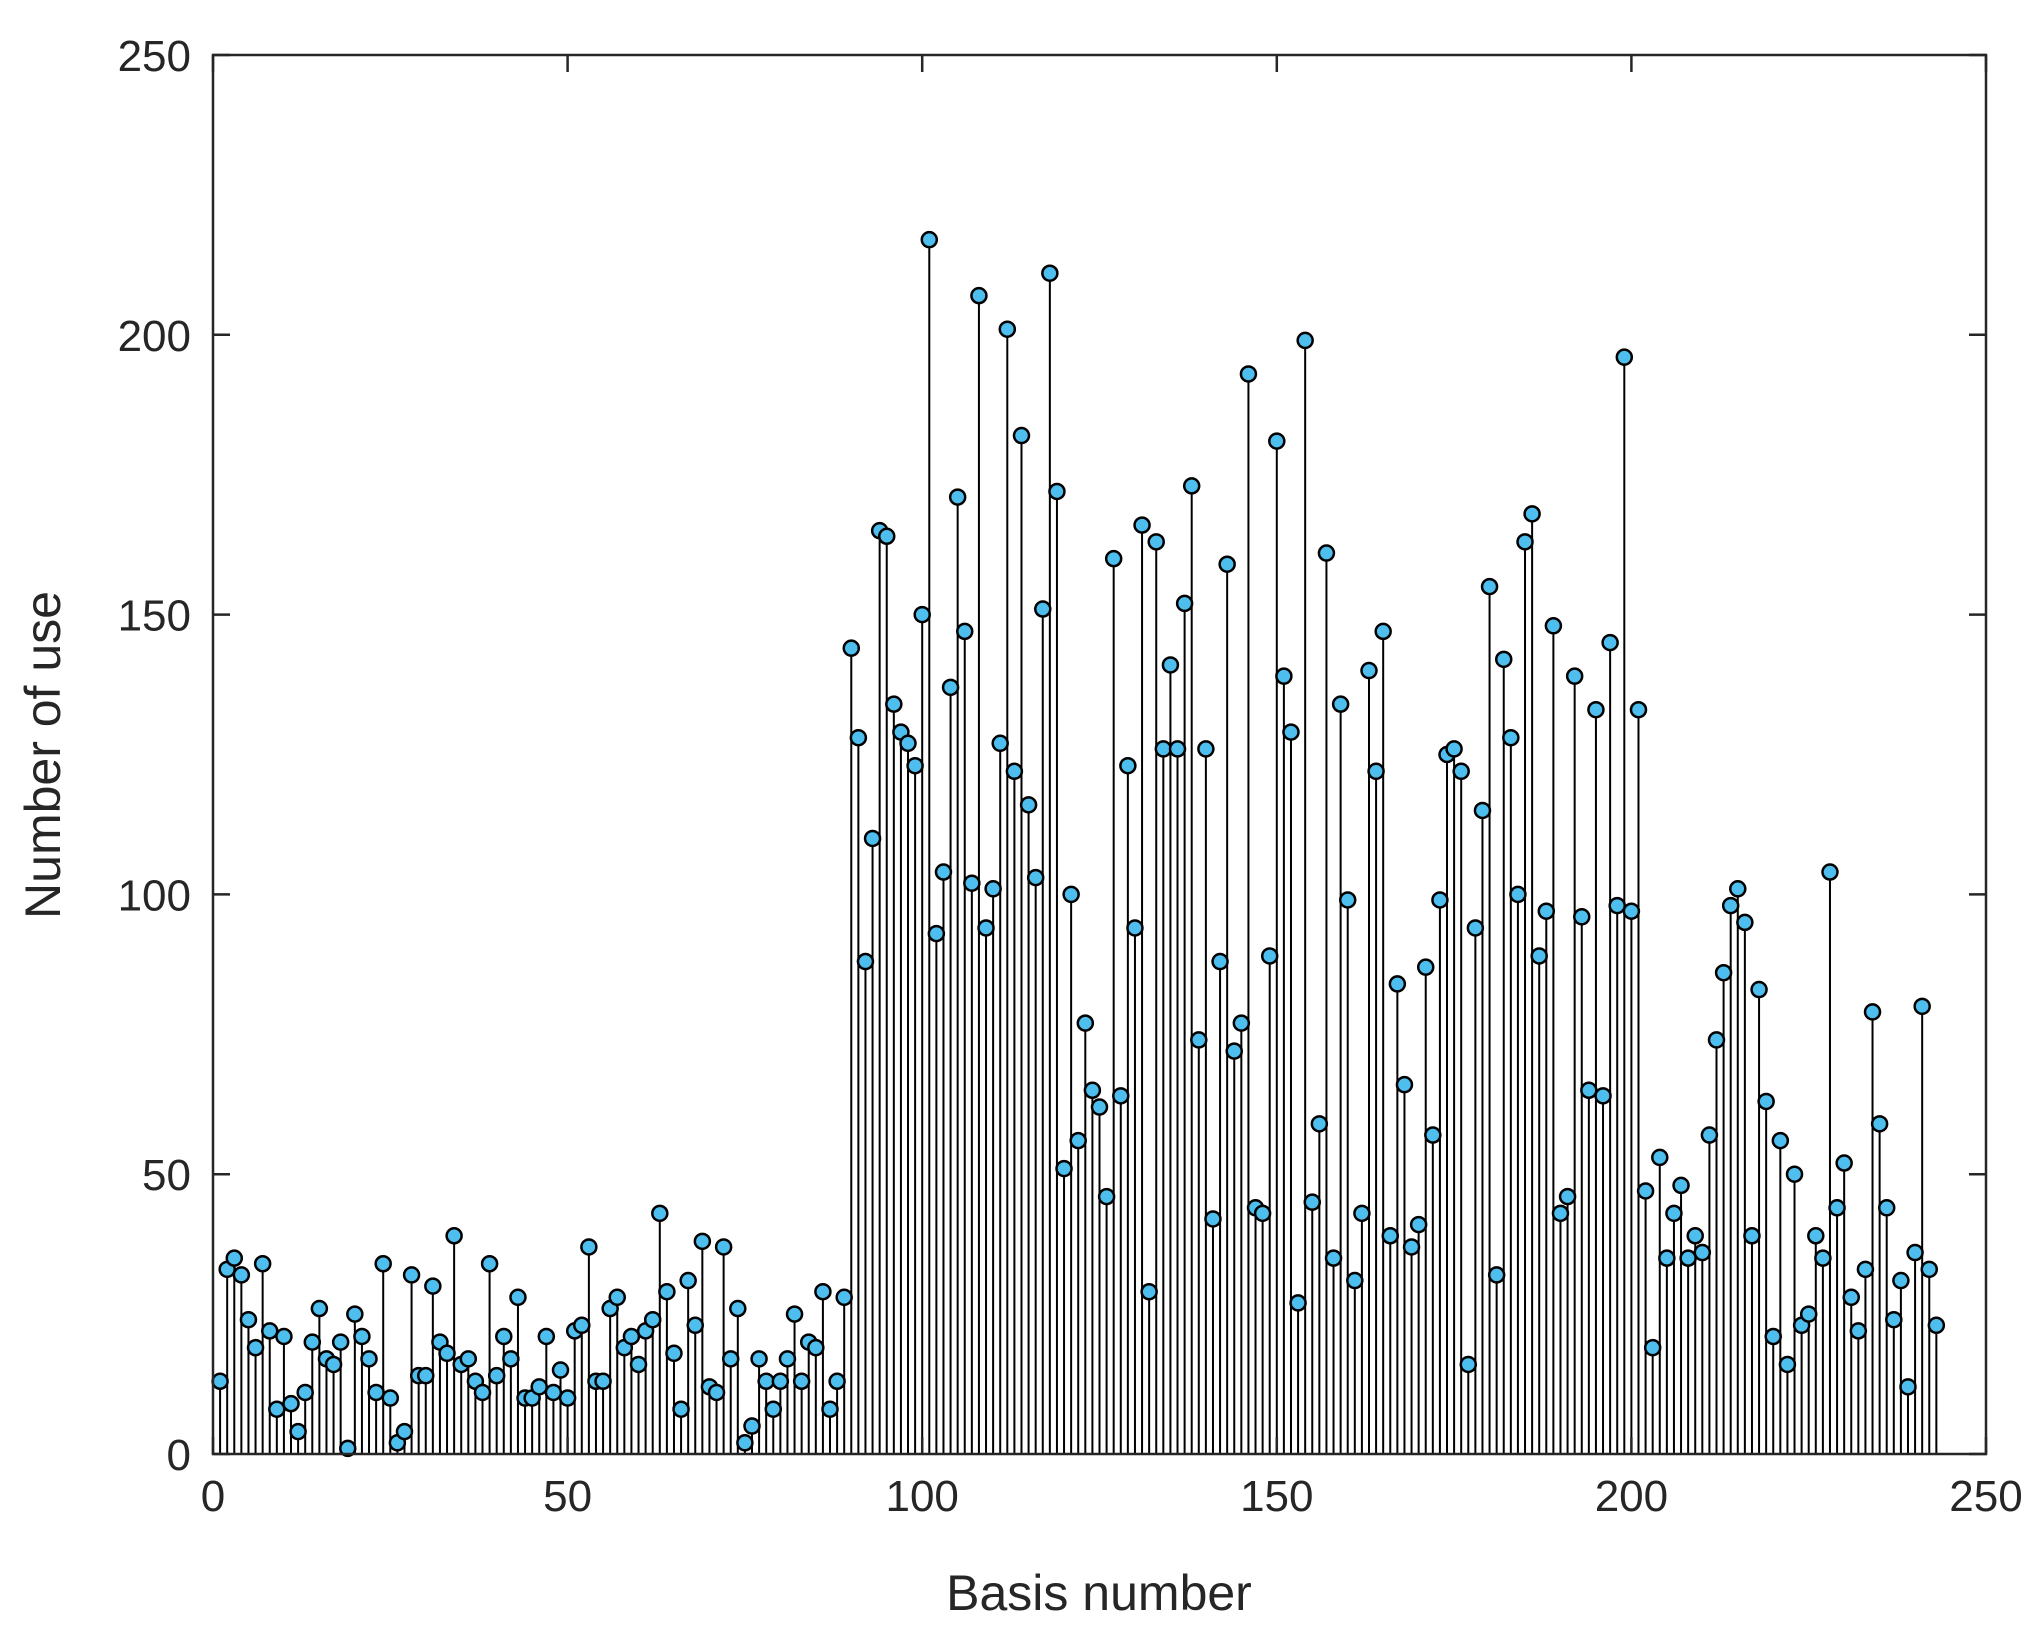 The image size is (2040, 1627). Describe the element at coordinates (166, 1175) in the screenshot. I see `y-tick-label: 50` at that location.